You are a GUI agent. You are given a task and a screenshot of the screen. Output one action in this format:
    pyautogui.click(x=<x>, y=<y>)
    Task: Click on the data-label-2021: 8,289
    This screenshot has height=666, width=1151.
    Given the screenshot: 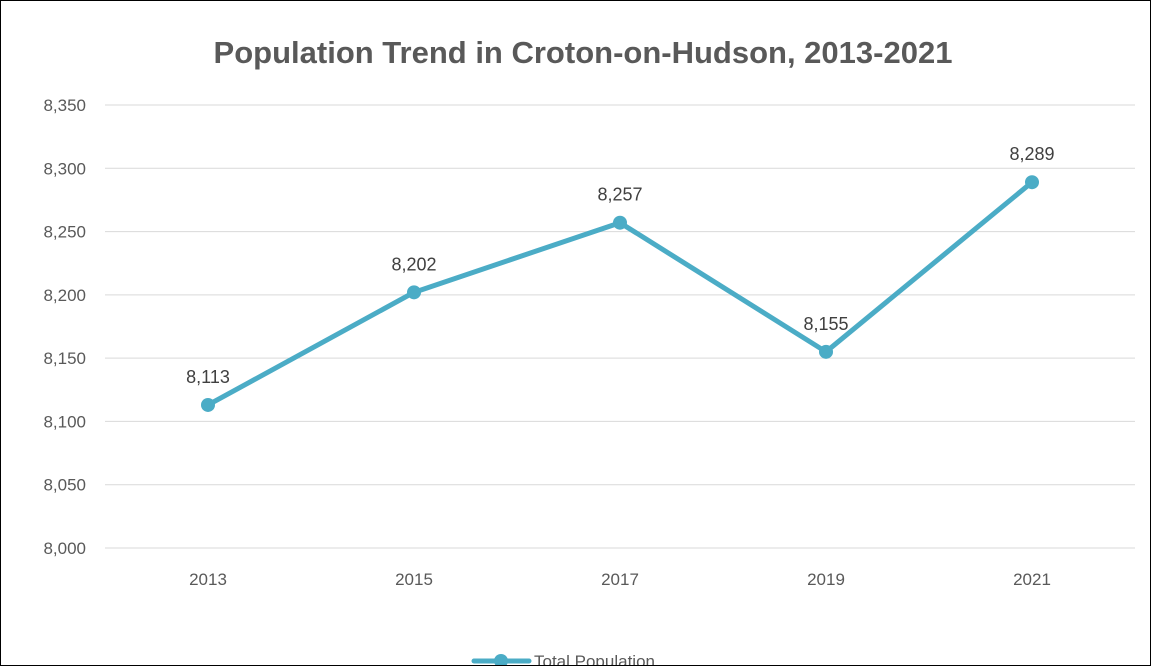 What is the action you would take?
    pyautogui.click(x=1031, y=154)
    